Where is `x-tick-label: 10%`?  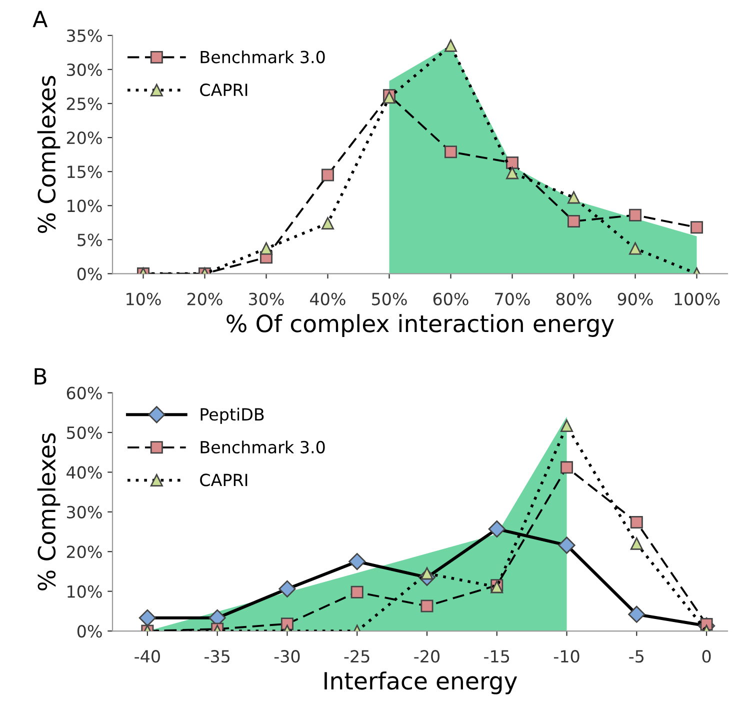
x-tick-label: 10% is located at coordinates (143, 299).